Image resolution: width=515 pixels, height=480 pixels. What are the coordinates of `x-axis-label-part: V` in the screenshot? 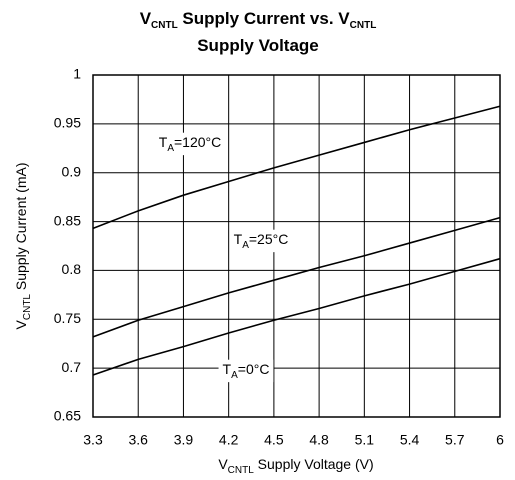 It's located at (223, 464).